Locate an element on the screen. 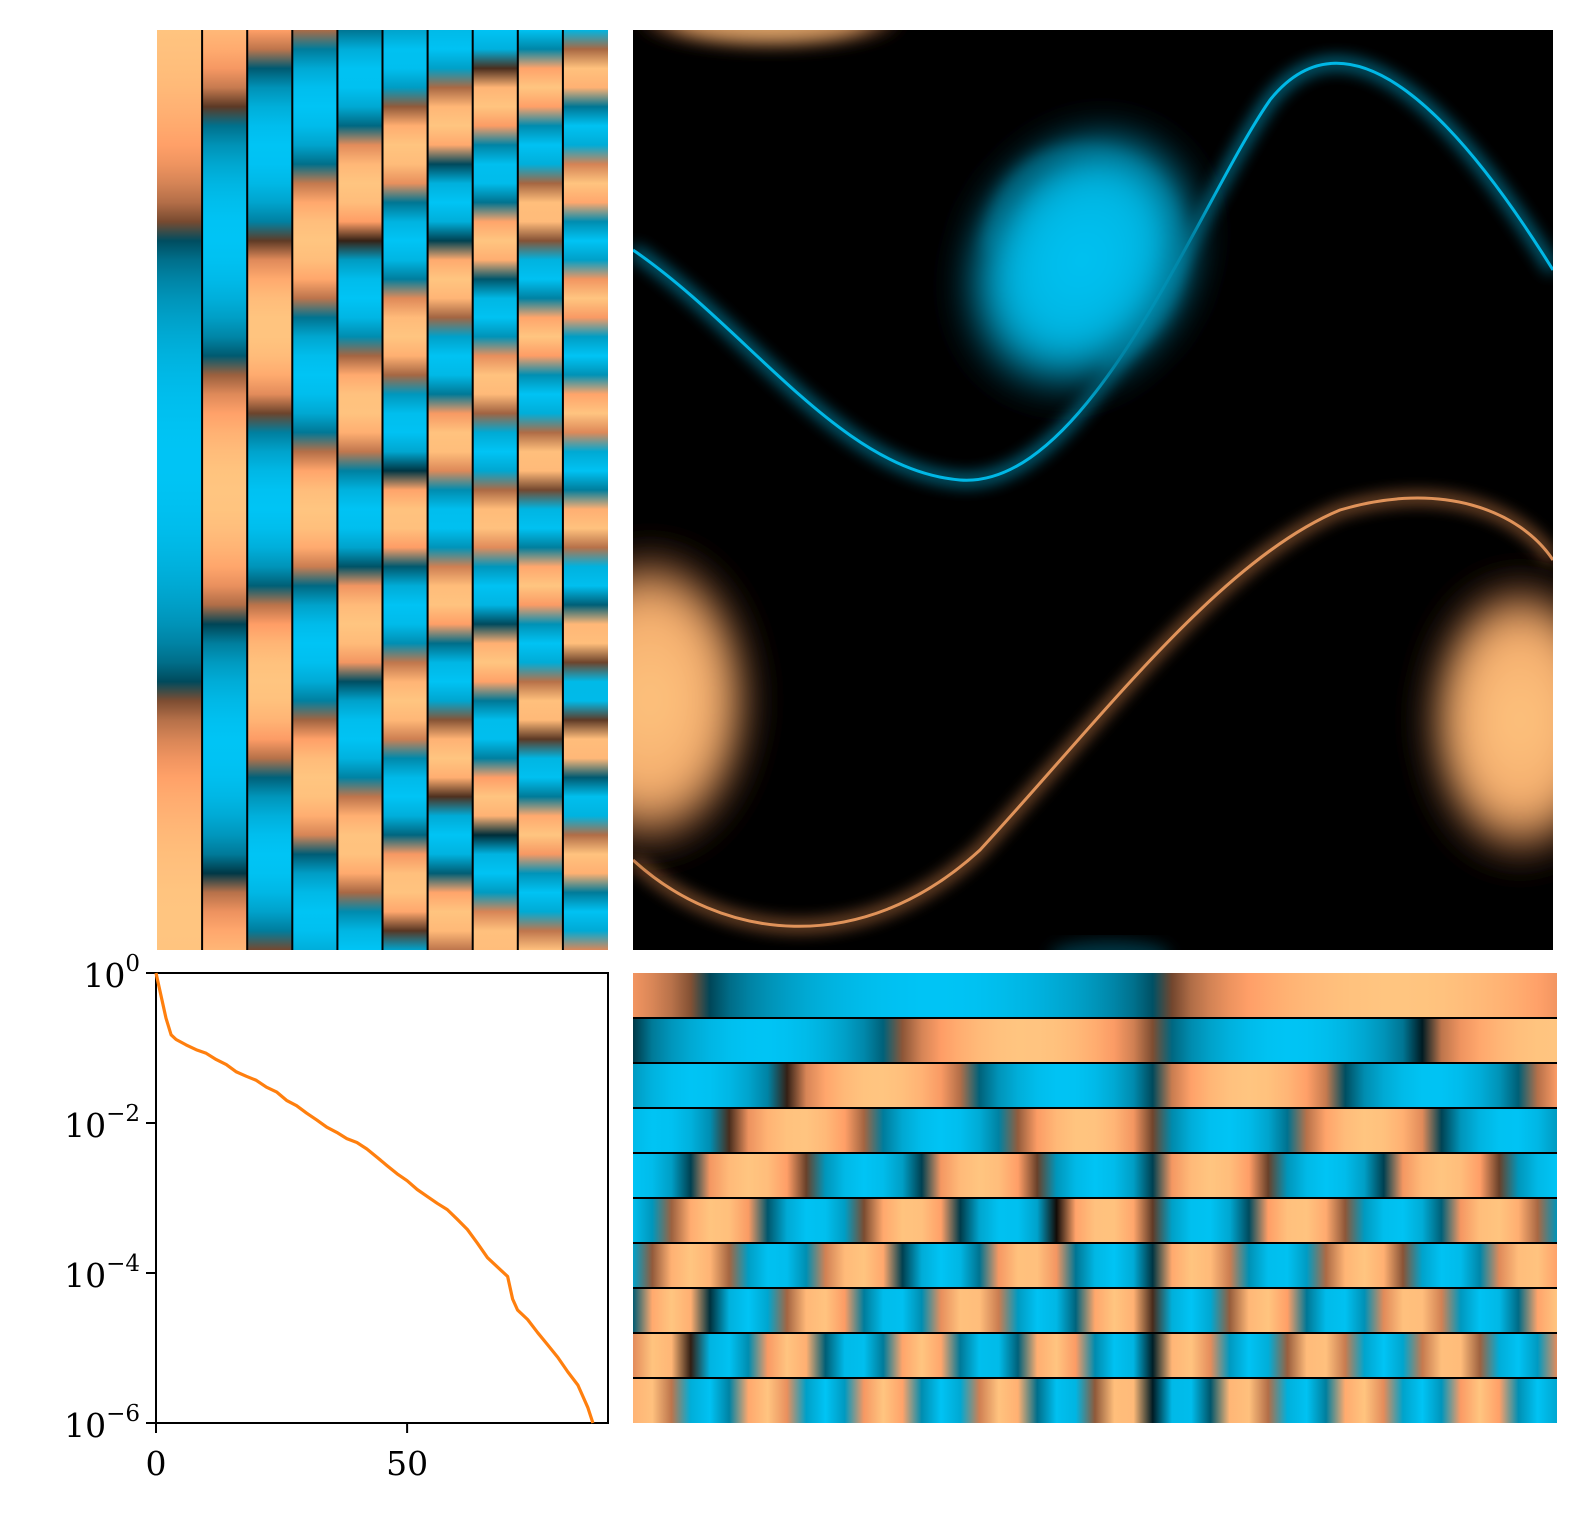 Image resolution: width=1581 pixels, height=1515 pixels. plot-frame is located at coordinates (382, 1198).